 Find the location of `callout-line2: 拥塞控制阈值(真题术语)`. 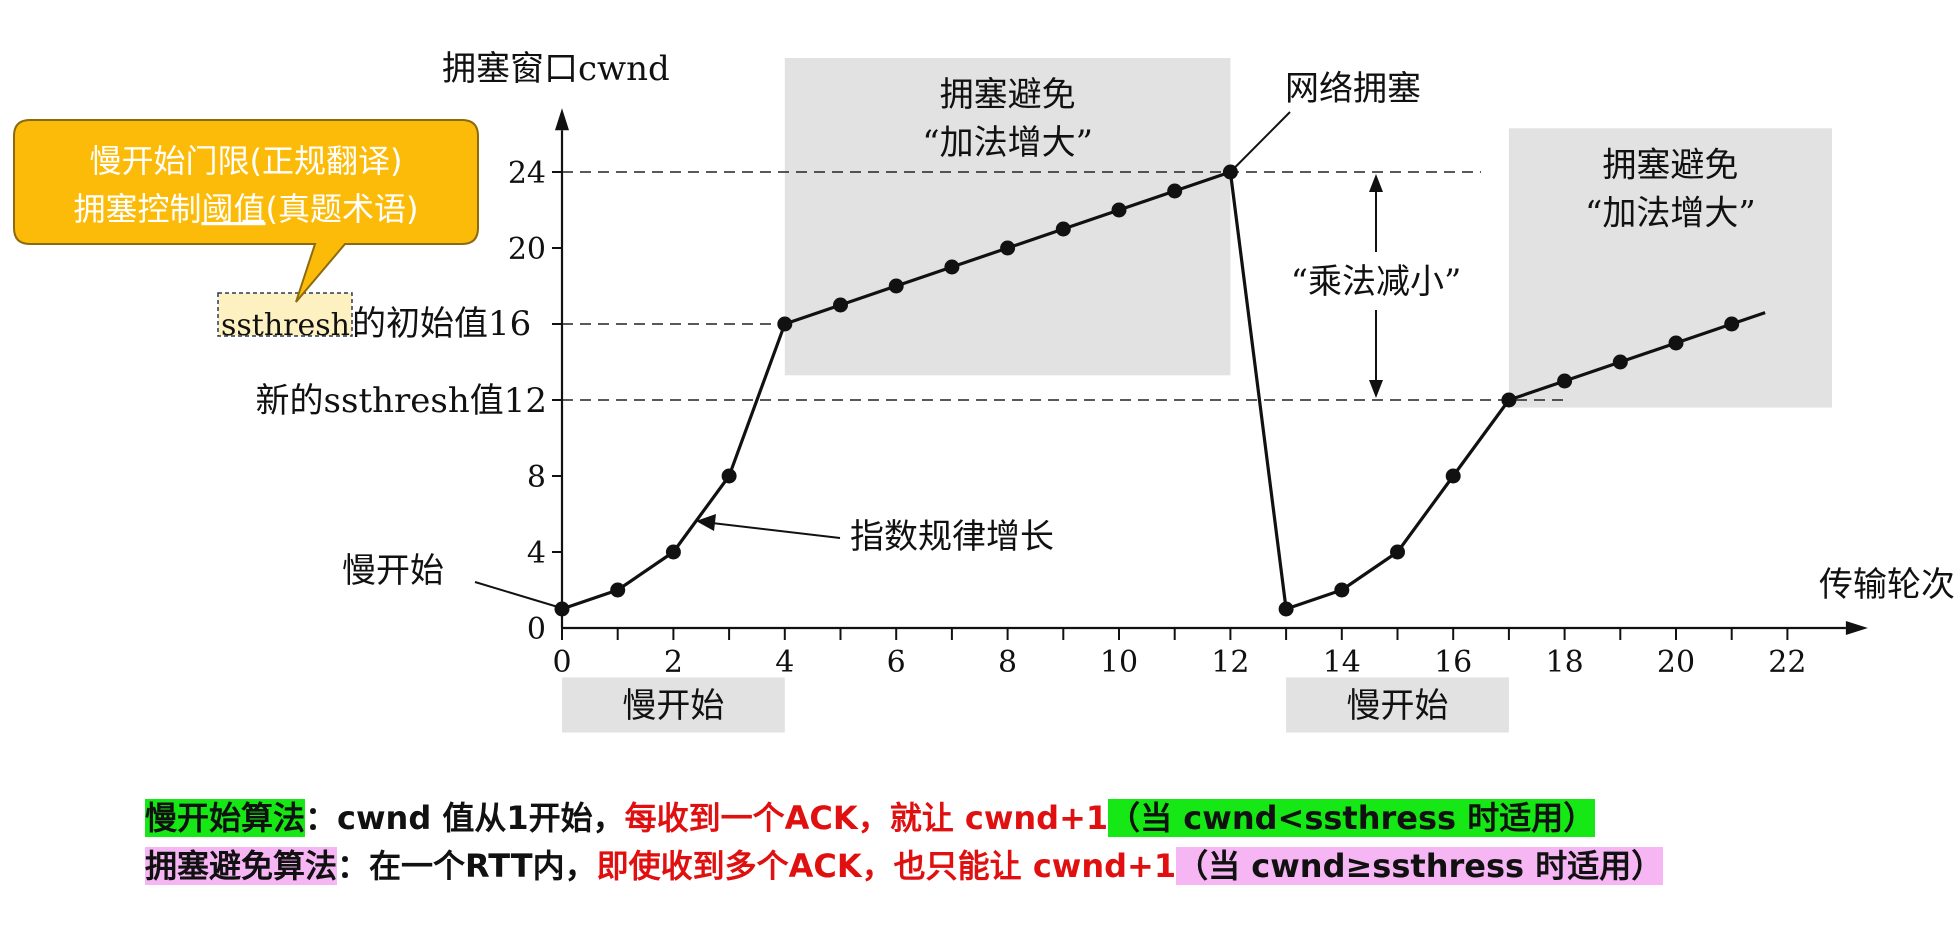

callout-line2: 拥塞控制阈值(真题术语) is located at coordinates (245, 209).